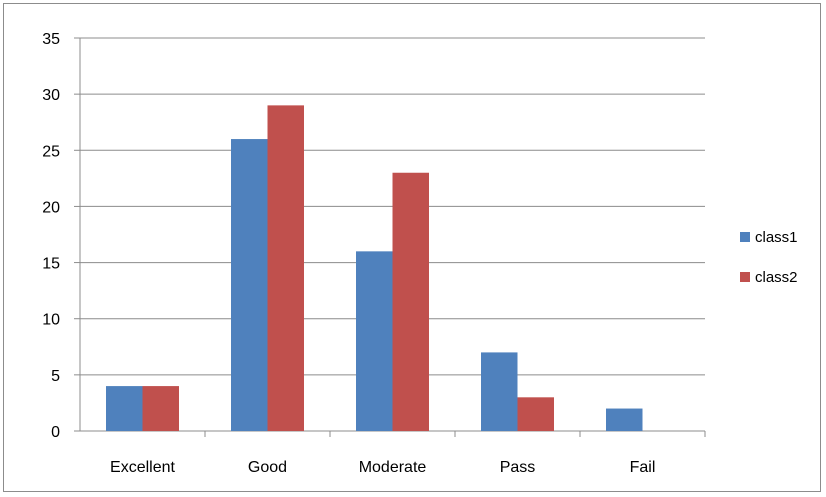  Describe the element at coordinates (769, 257) in the screenshot. I see `legend: class1 class2` at that location.